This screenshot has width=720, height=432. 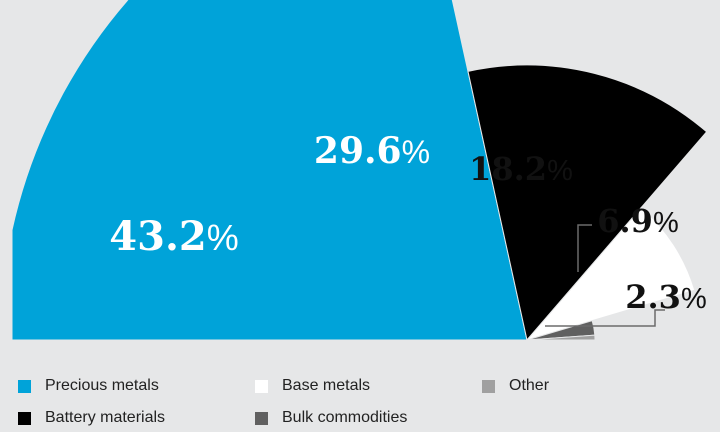 I want to click on leader-line-bulk-commodities, so click(x=584, y=248).